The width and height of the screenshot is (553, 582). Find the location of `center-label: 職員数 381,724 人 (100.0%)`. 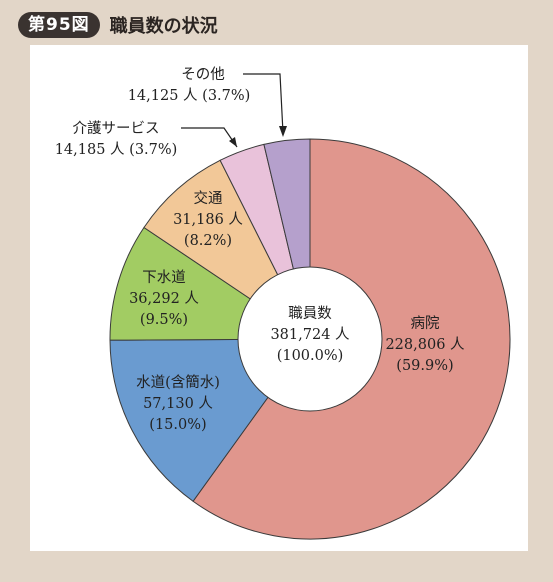

center-label: 職員数 381,724 人 (100.0%) is located at coordinates (309, 334).